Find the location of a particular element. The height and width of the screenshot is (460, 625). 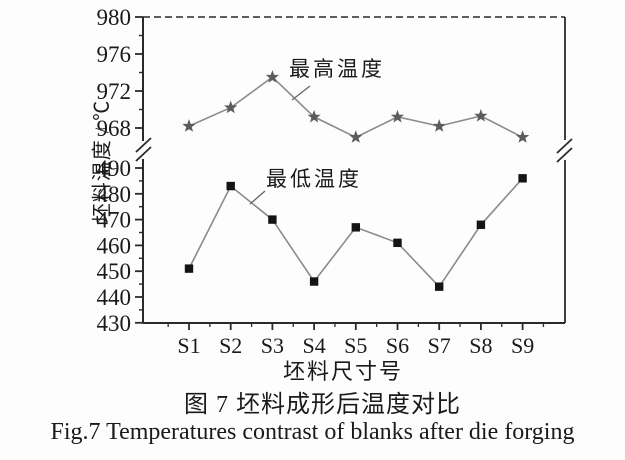

x-tick-label: S7 is located at coordinates (439, 345).